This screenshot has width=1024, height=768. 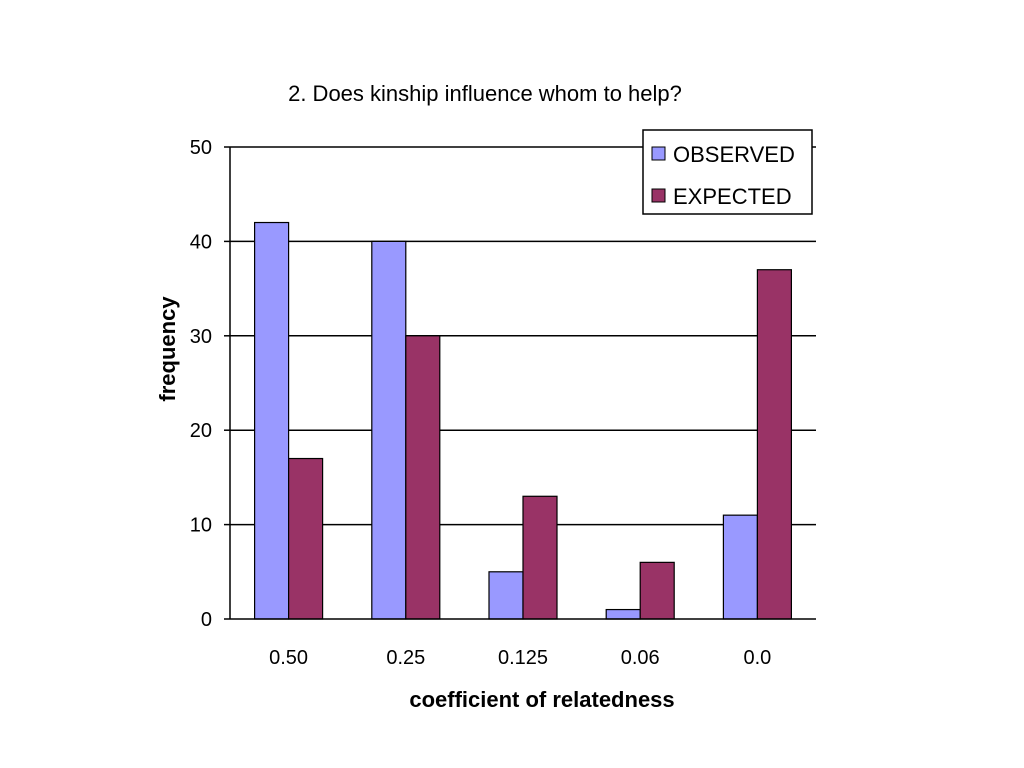 What do you see at coordinates (405, 658) in the screenshot?
I see `x-tick-label: 0.25` at bounding box center [405, 658].